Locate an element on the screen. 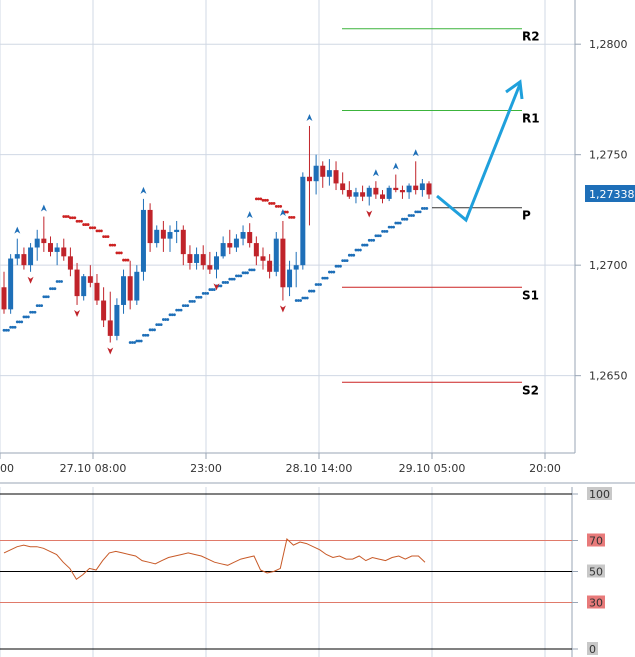  rsi-tick-tag-bg is located at coordinates (599, 493).